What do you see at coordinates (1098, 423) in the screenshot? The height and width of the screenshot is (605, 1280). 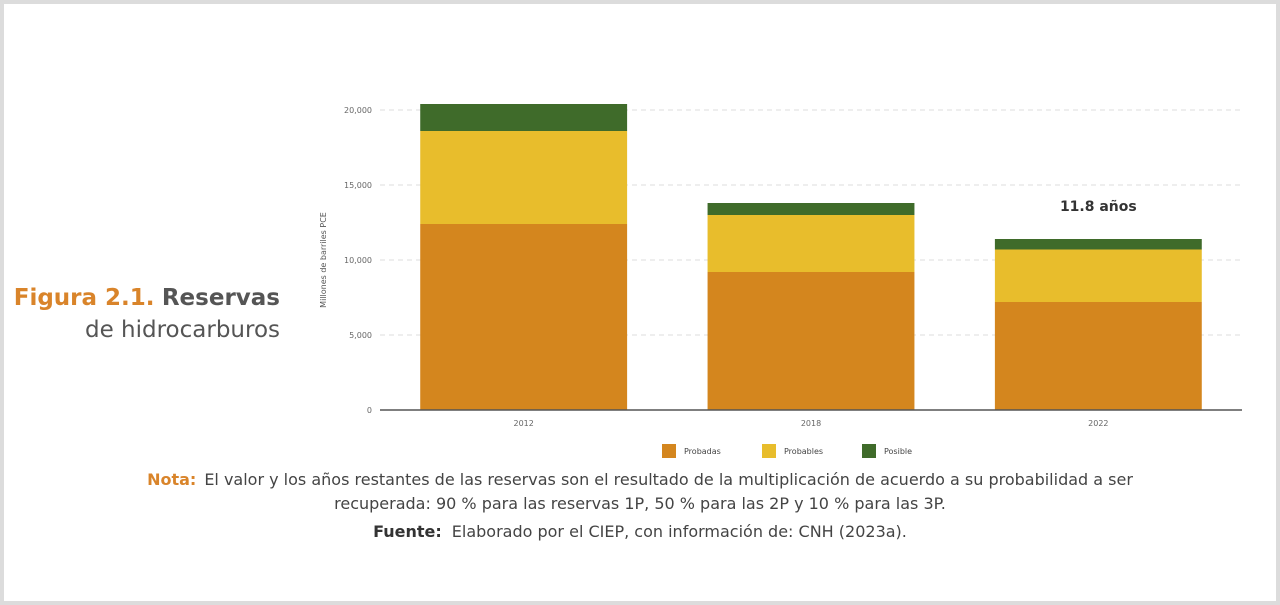 I see `x-tick-label: 2022` at bounding box center [1098, 423].